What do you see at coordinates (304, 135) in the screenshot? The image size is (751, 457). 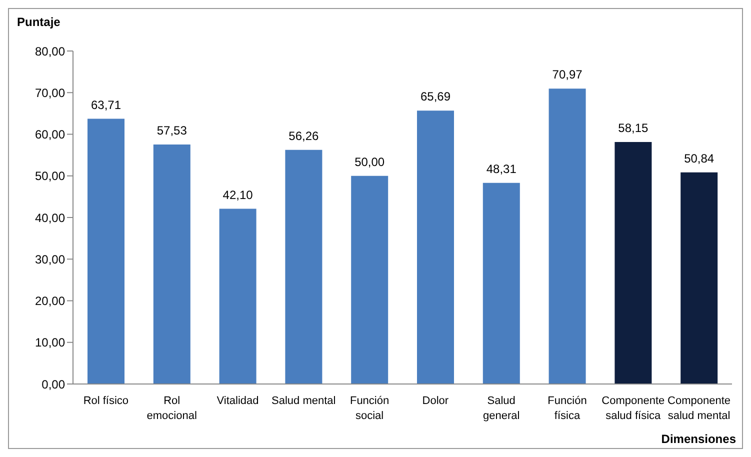 I see `data-label: 56,26` at bounding box center [304, 135].